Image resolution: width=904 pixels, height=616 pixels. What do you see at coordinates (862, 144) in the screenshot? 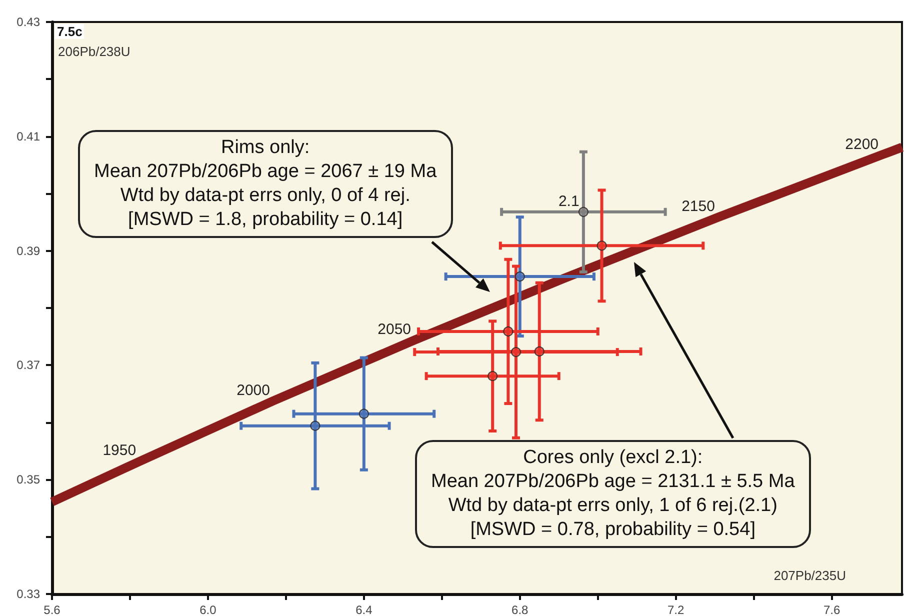
I see `annotation: 2200` at bounding box center [862, 144].